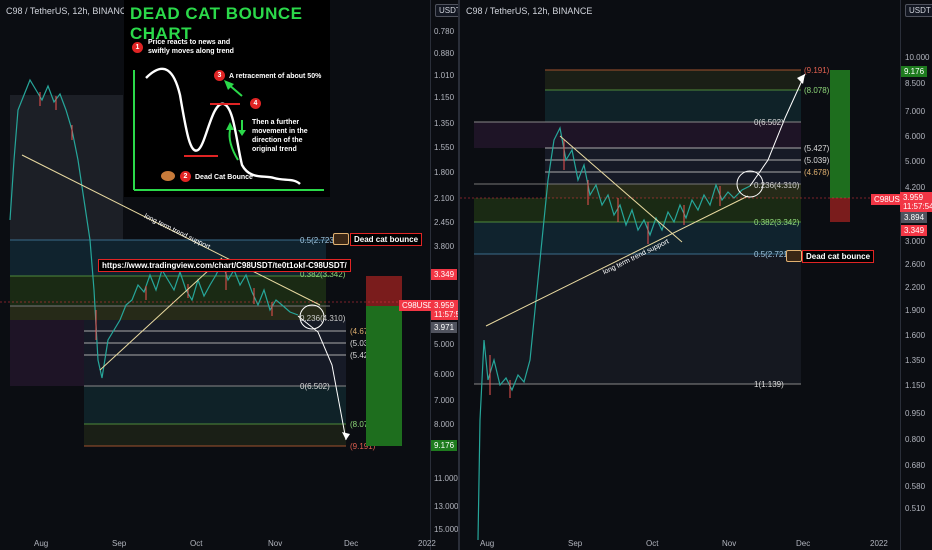  What do you see at coordinates (840, 210) in the screenshot?
I see `right-stop-zone` at bounding box center [840, 210].